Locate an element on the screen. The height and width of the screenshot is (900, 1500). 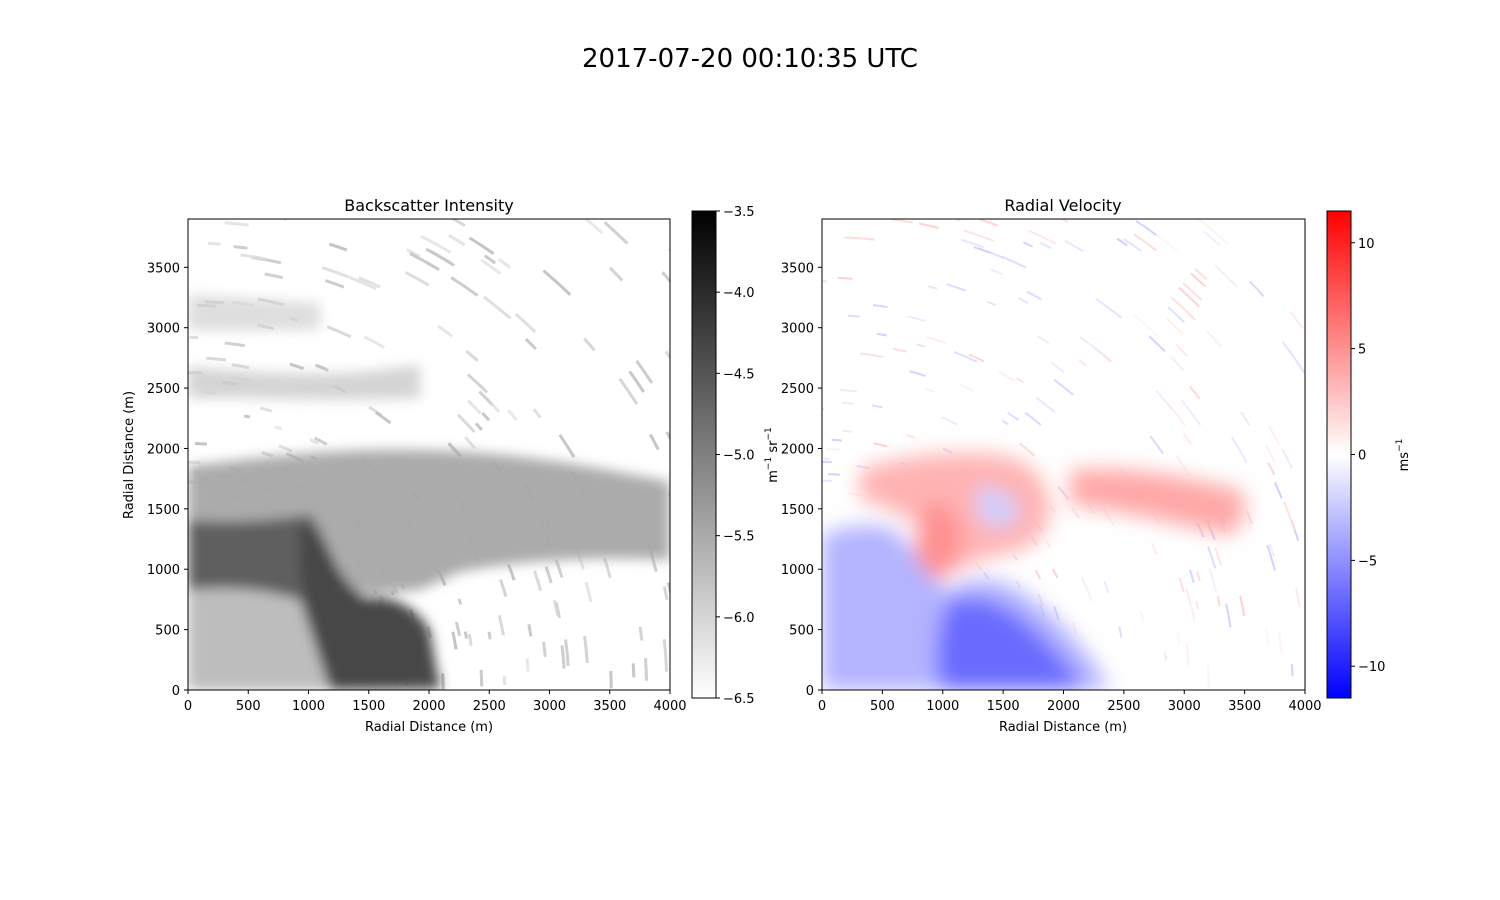
backscatter-ytick-label: 3500 is located at coordinates (163, 268).